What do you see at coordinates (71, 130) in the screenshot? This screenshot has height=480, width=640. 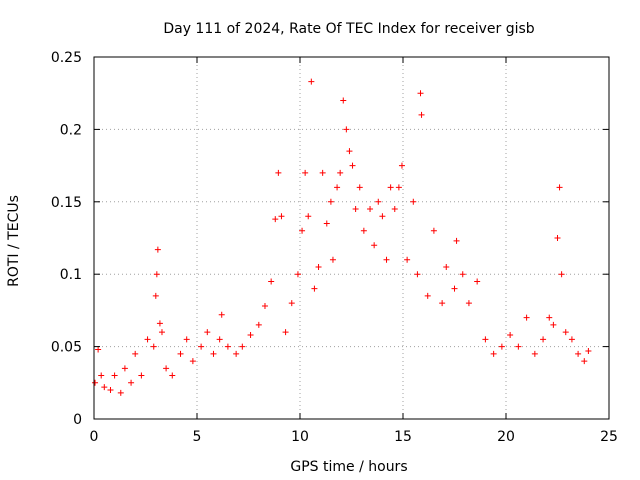 I see `y-tick-label: 0.2` at bounding box center [71, 130].